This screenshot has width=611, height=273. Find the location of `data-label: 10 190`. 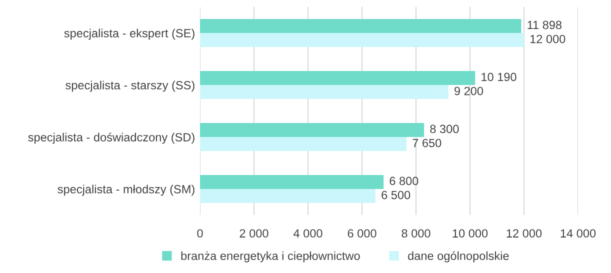

data-label: 10 190 is located at coordinates (499, 77).